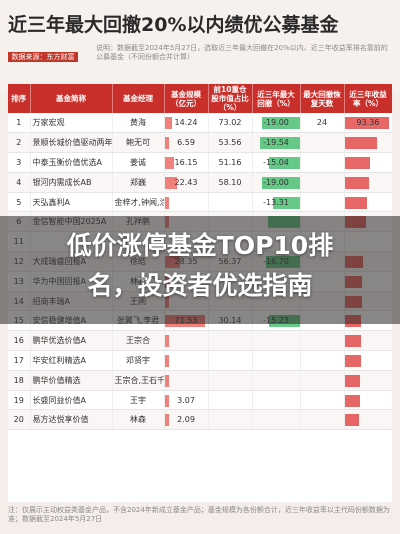 The height and width of the screenshot is (534, 400). Describe the element at coordinates (186, 420) in the screenshot. I see `fund-size-cell: 2.09` at that location.